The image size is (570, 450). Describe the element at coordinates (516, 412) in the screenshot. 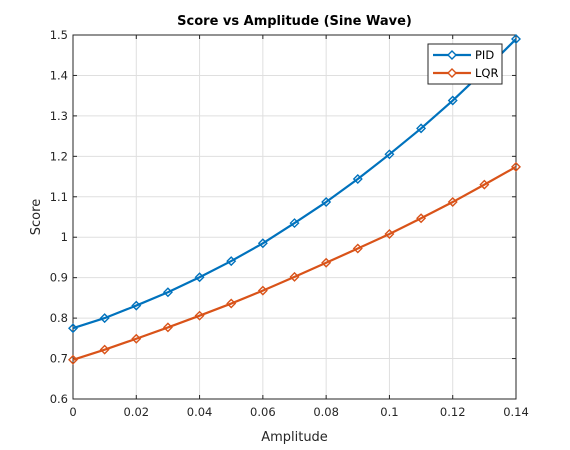

I see `x-tick-label: 0.14` at that location.